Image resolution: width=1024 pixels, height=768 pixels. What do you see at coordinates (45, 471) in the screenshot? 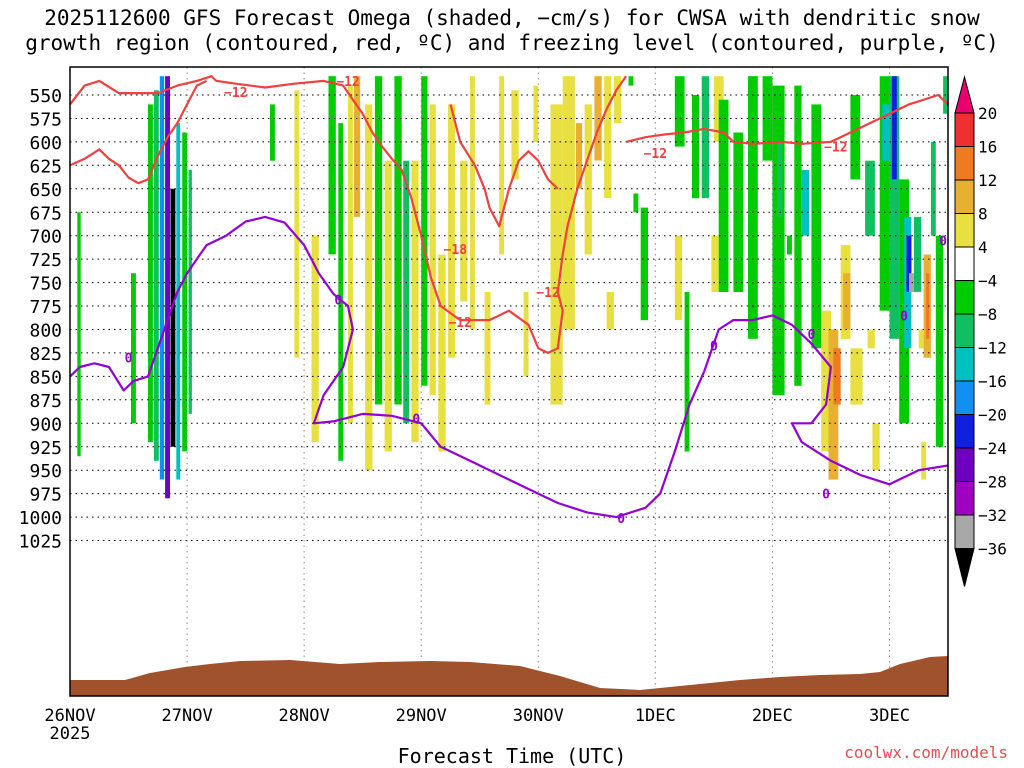
I see `y-tick-label: 950` at bounding box center [45, 471].